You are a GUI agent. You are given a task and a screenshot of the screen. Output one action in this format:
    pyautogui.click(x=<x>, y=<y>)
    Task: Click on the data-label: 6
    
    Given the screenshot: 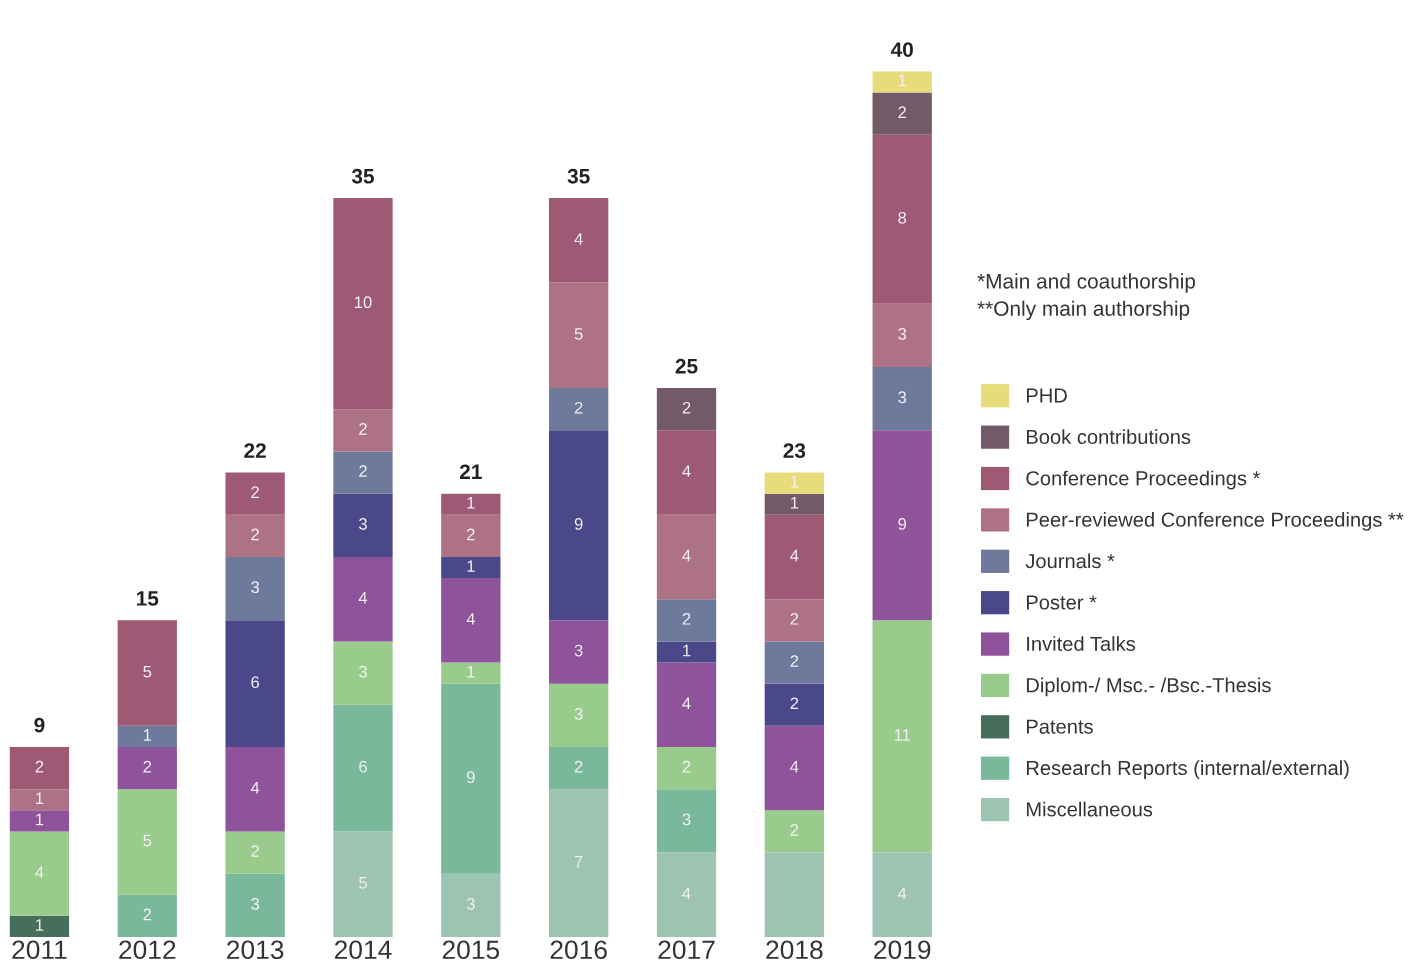 What is the action you would take?
    pyautogui.click(x=255, y=682)
    